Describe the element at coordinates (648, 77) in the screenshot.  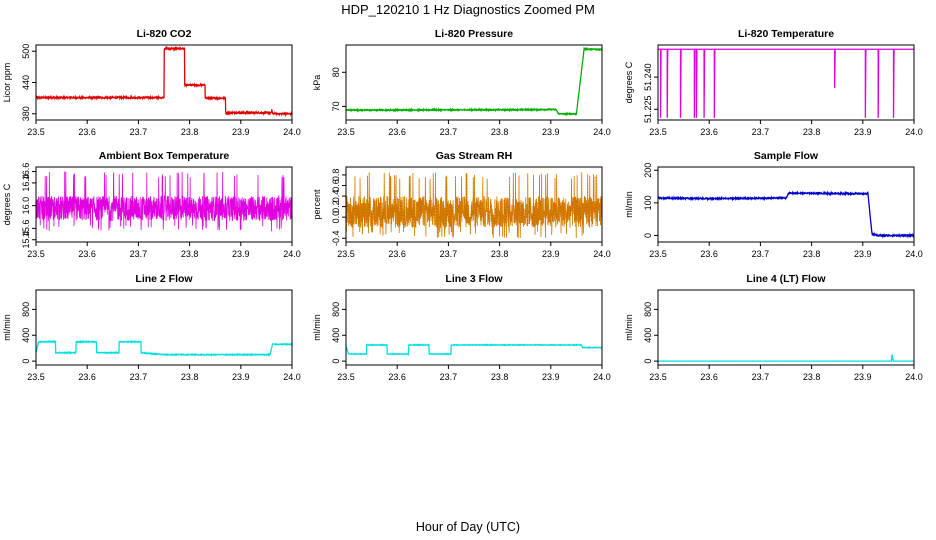
I see `y-tick-label: 51.240` at that location.